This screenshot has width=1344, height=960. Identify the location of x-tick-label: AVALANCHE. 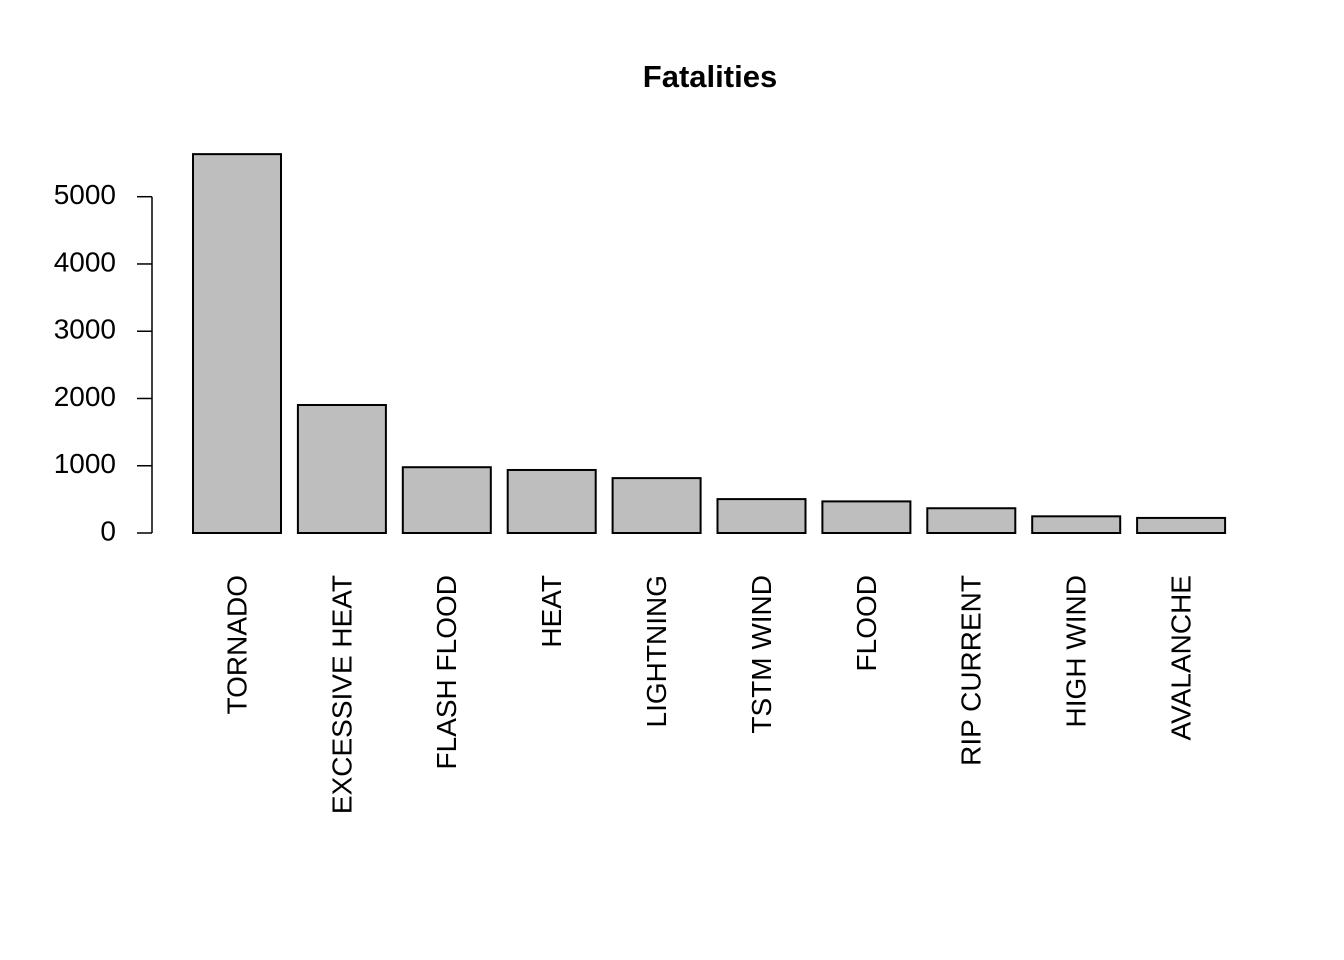
(1180, 657).